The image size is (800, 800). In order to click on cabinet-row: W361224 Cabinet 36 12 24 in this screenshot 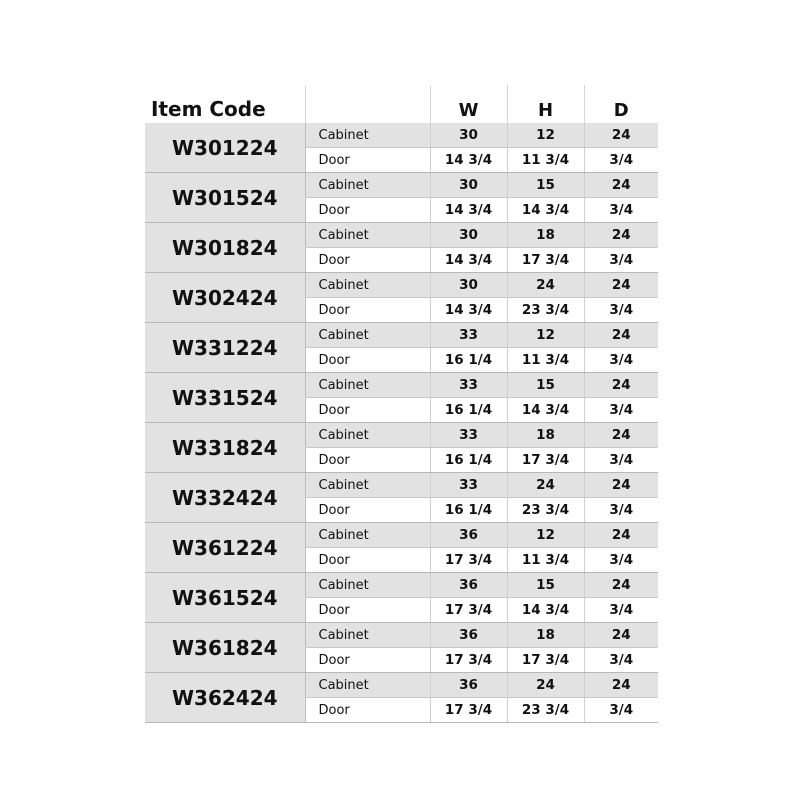, I will do `click(401, 547)`.